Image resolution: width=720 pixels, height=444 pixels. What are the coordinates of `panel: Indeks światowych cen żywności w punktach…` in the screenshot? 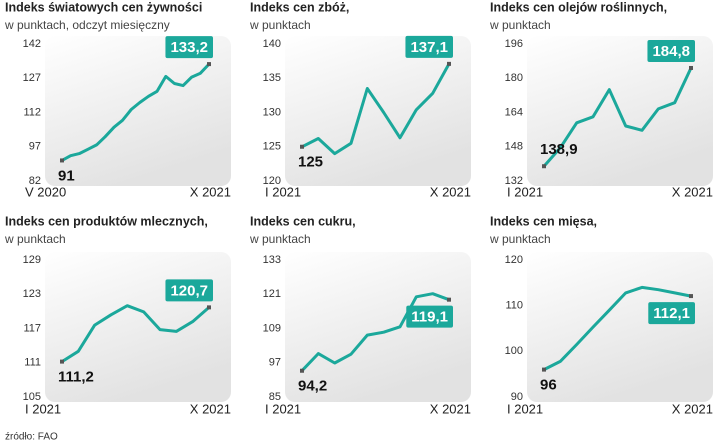 It's located at (117, 99).